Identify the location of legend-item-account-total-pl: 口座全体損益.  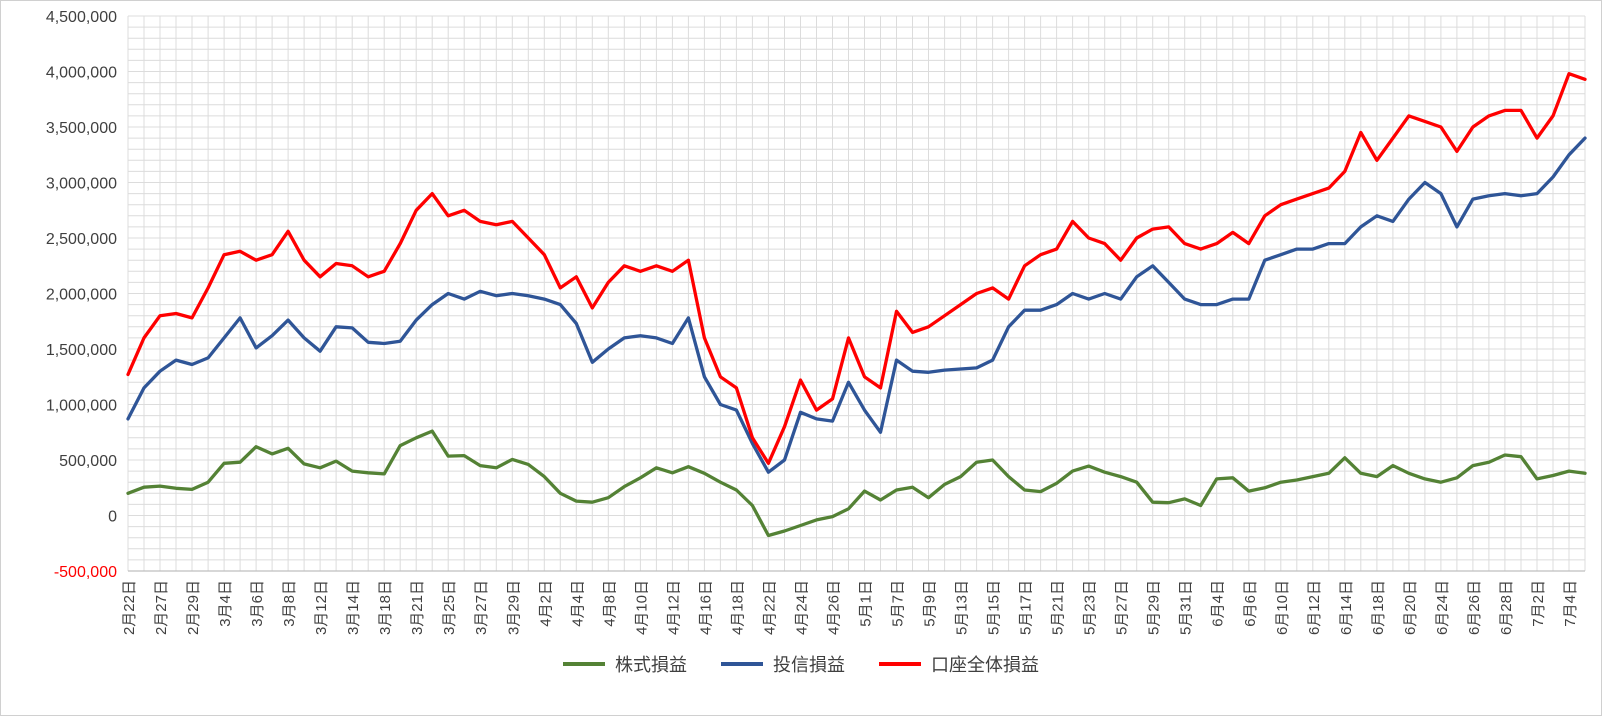
(959, 664).